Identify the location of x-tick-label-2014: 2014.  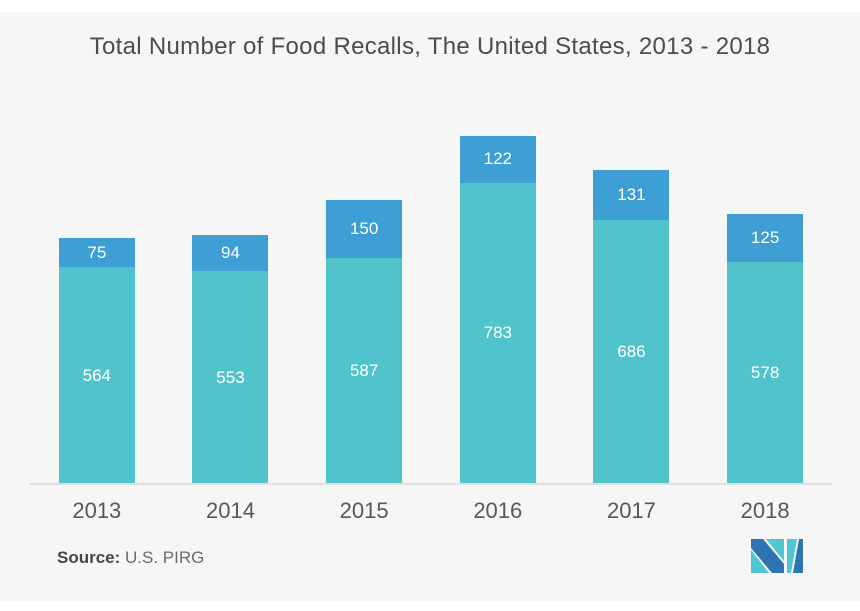
(230, 510).